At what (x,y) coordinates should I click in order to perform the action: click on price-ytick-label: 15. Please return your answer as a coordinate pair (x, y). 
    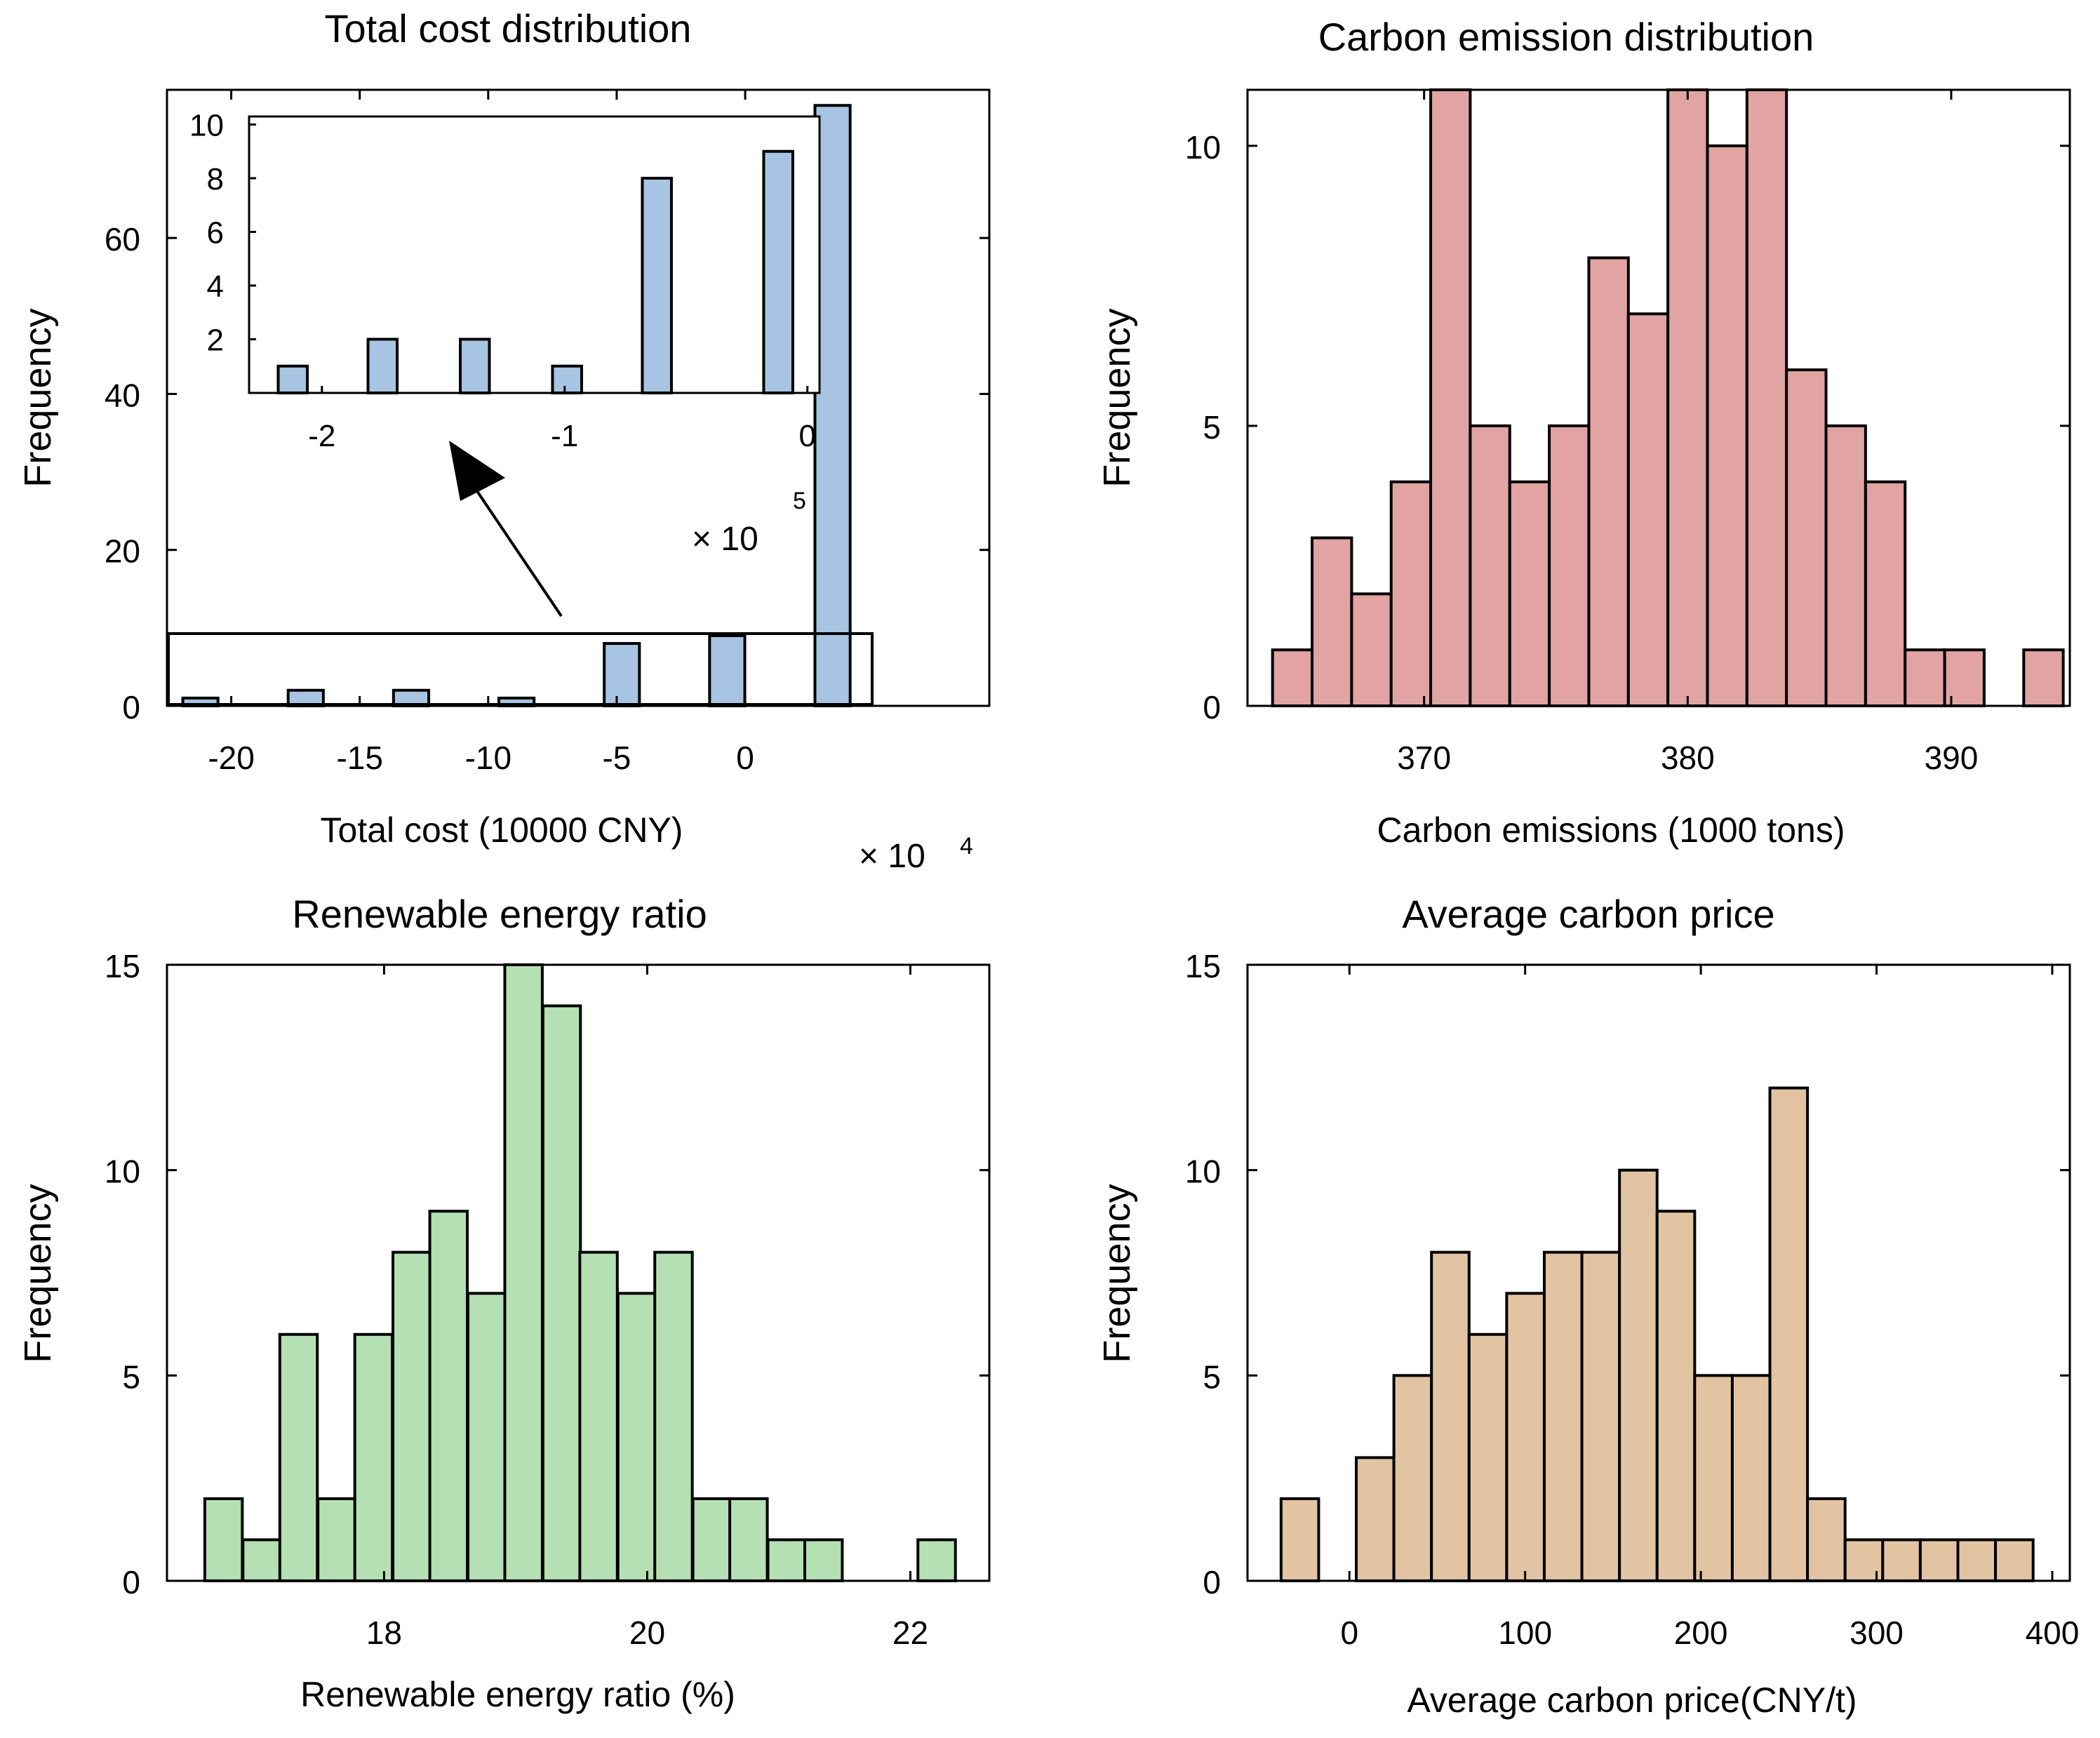
    Looking at the image, I should click on (1203, 966).